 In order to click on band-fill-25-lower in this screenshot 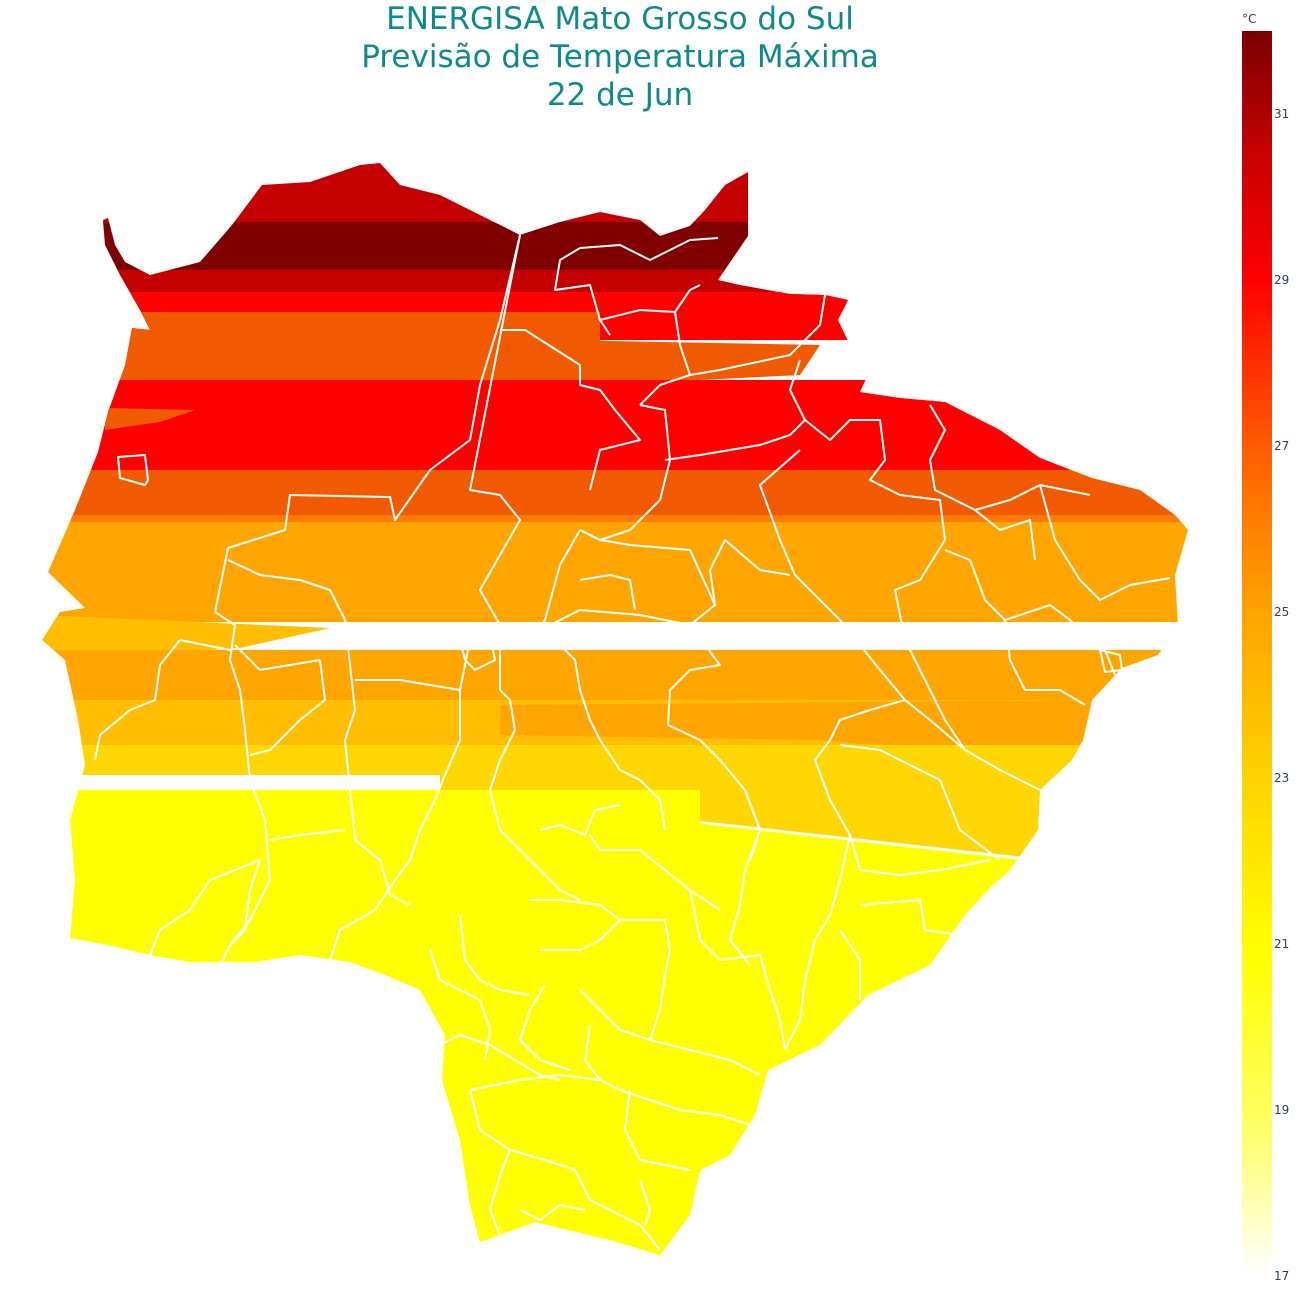, I will do `click(615, 677)`.